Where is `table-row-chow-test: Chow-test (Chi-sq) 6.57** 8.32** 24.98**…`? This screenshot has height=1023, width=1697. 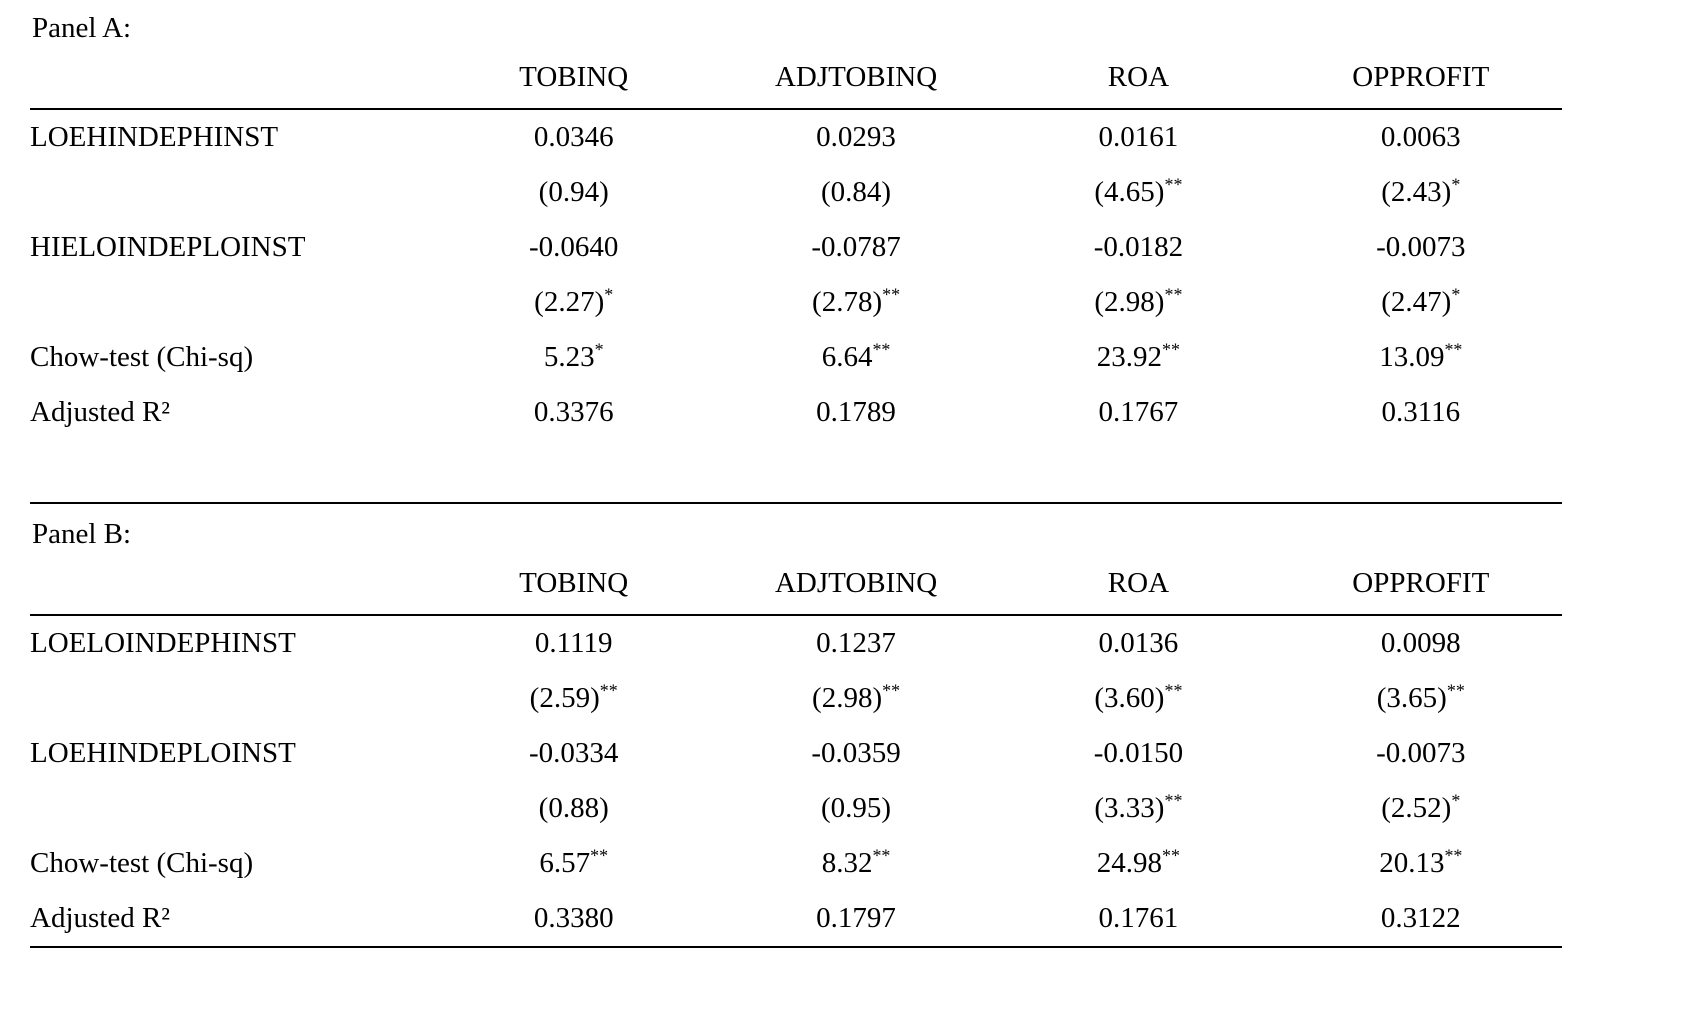 table-row-chow-test: Chow-test (Chi-sq) 6.57** 8.32** 24.98**… is located at coordinates (796, 863).